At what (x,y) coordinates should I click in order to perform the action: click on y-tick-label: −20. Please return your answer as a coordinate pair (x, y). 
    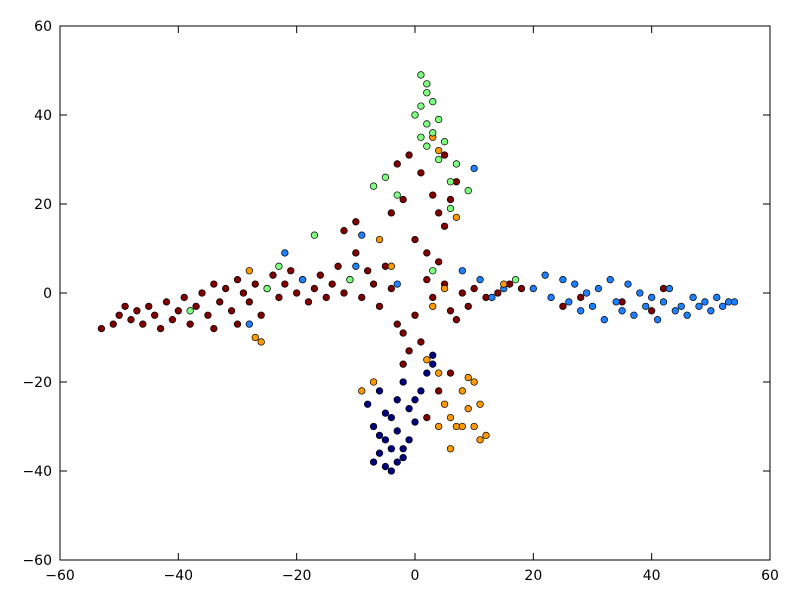
    Looking at the image, I should click on (37, 383).